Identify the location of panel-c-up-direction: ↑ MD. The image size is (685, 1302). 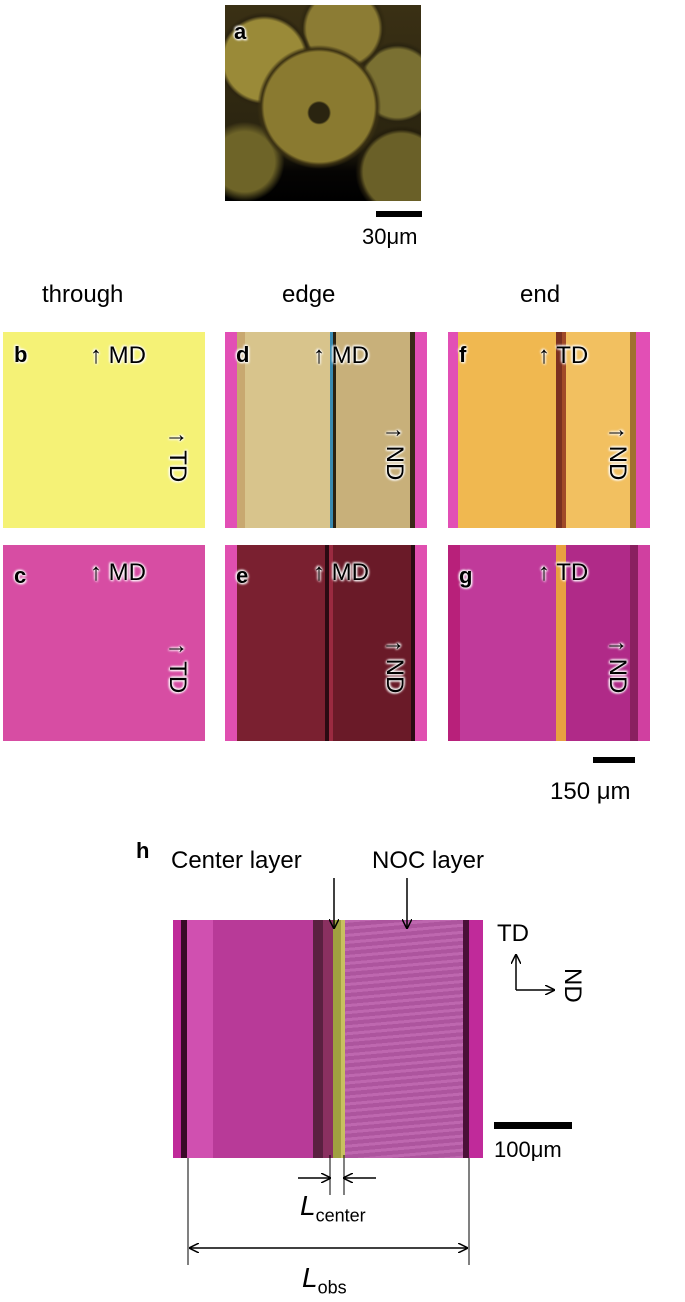
(118, 572).